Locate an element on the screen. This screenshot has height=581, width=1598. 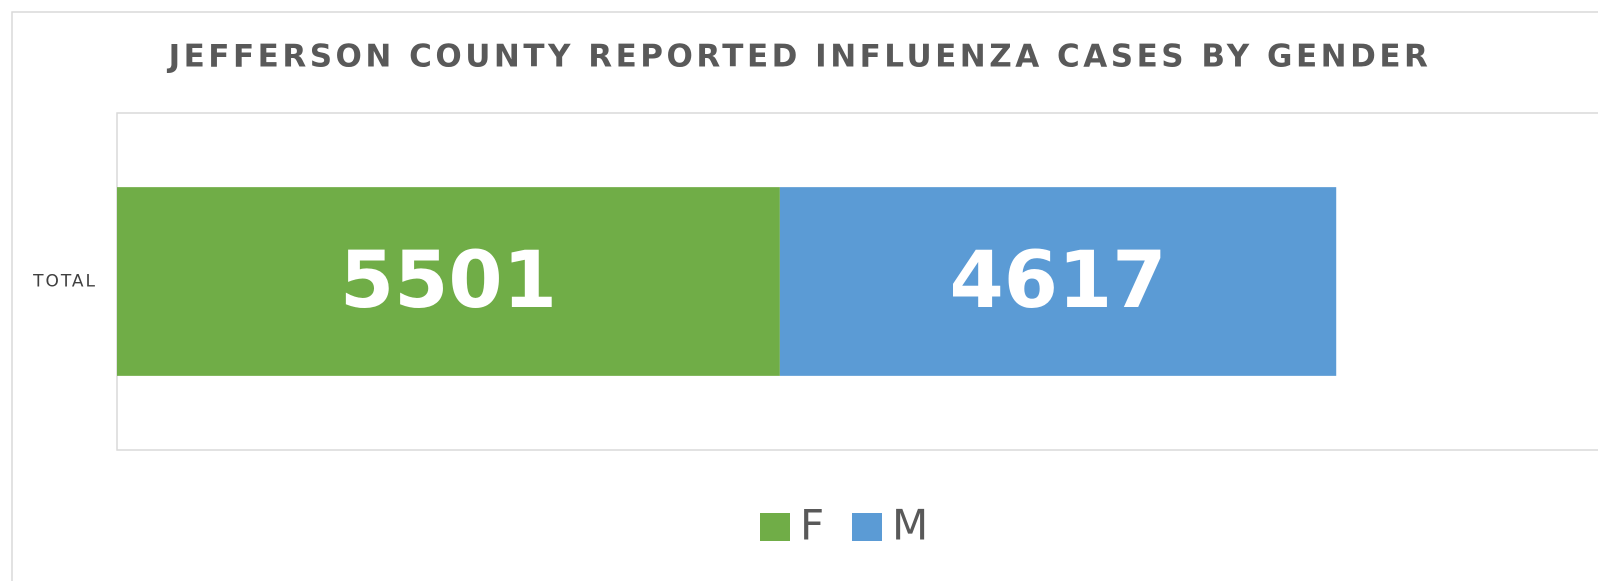
y-tick-label: TOTAL is located at coordinates (64, 282).